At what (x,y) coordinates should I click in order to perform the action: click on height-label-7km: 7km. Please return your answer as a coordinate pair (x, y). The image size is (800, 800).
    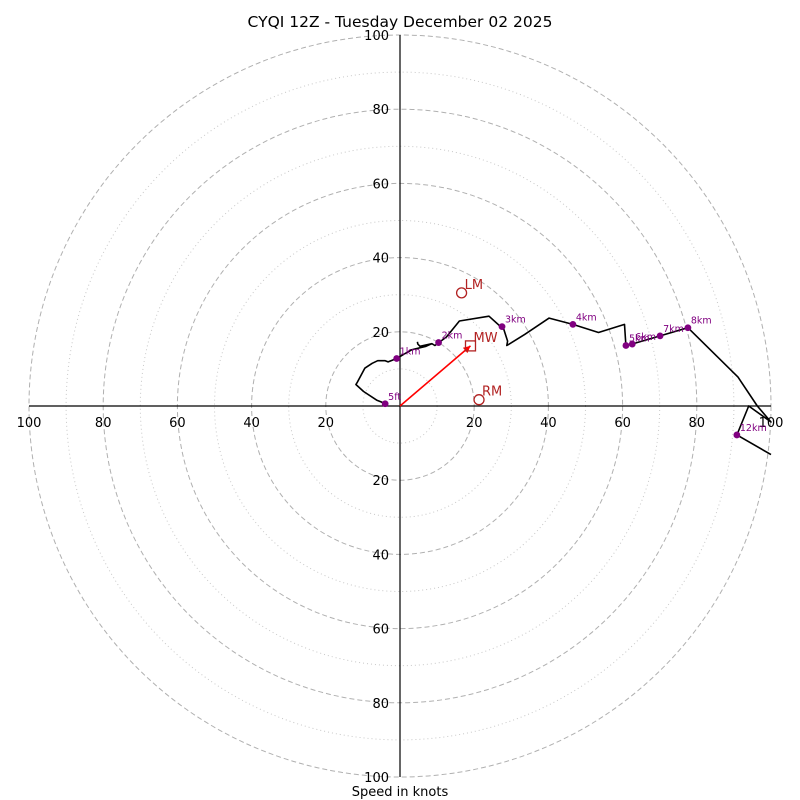
    Looking at the image, I should click on (673, 329).